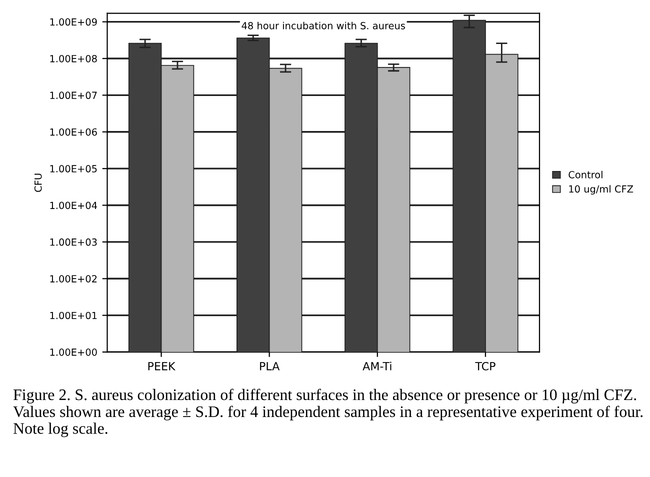 The width and height of the screenshot is (650, 477). What do you see at coordinates (485, 366) in the screenshot?
I see `x-tick-label: TCP` at bounding box center [485, 366].